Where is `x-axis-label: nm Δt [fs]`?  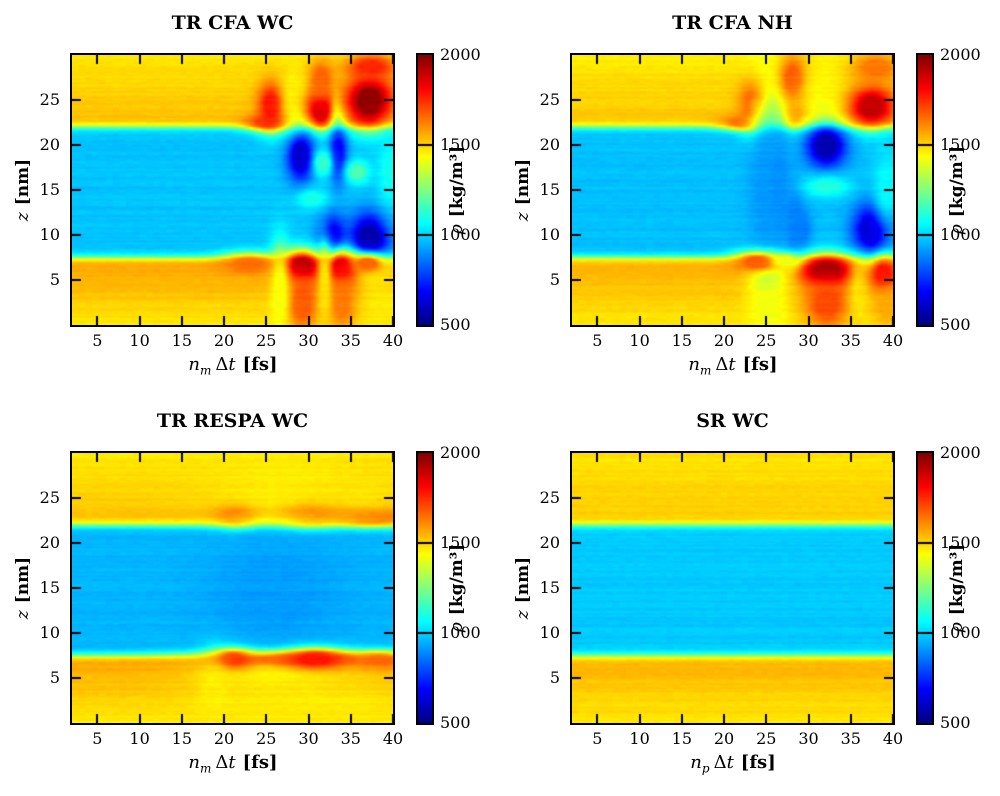 x-axis-label: nm Δt [fs] is located at coordinates (733, 366).